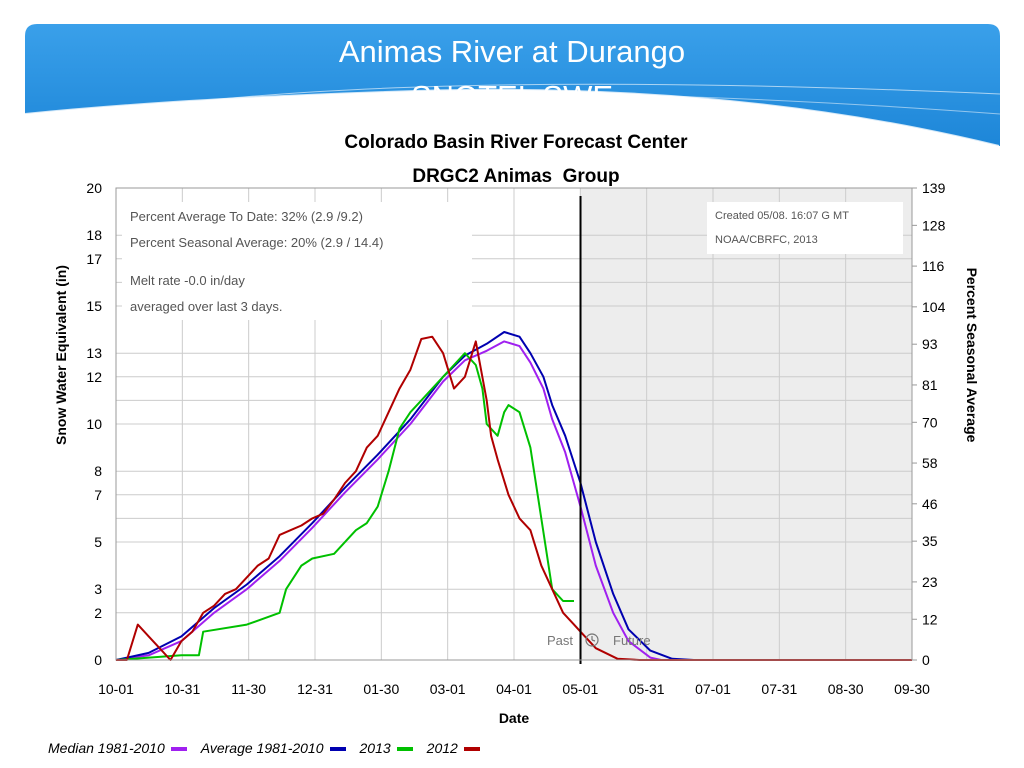 This screenshot has height=768, width=1024. Describe the element at coordinates (930, 619) in the screenshot. I see `y2-tick-label: 12` at that location.